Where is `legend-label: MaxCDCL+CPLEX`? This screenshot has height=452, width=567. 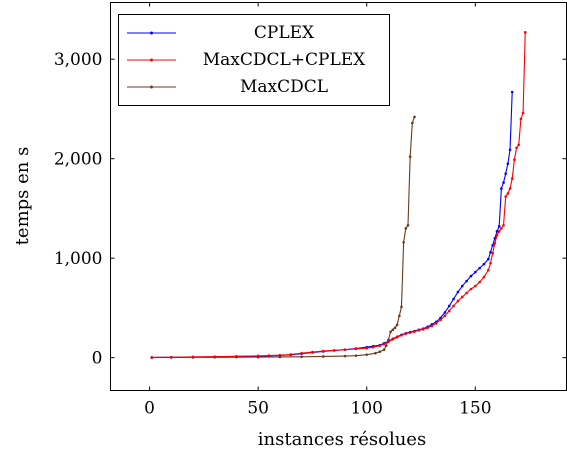
legend-label: MaxCDCL+CPLEX is located at coordinates (284, 60).